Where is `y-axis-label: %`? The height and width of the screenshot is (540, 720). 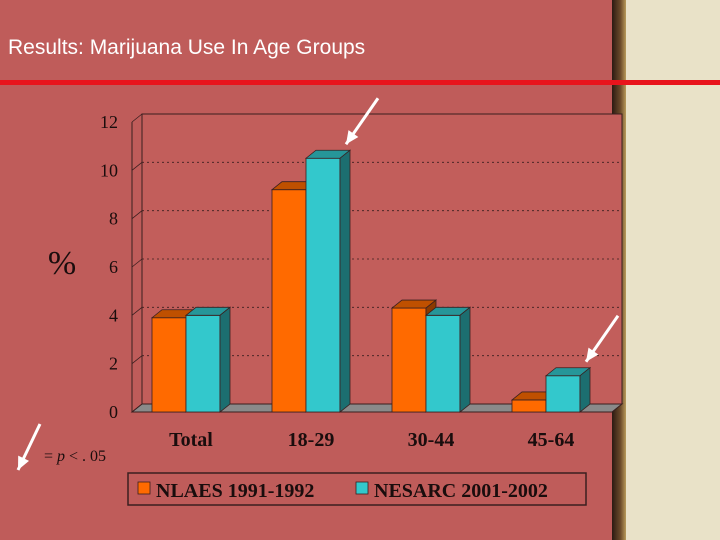
y-axis-label: % is located at coordinates (62, 263).